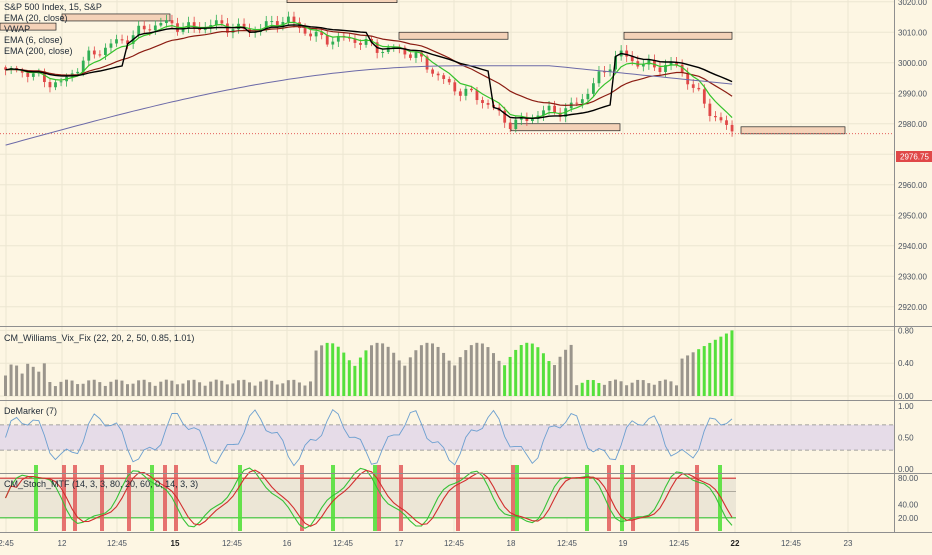  Describe the element at coordinates (399, 543) in the screenshot. I see `time-tick-label: 17` at that location.